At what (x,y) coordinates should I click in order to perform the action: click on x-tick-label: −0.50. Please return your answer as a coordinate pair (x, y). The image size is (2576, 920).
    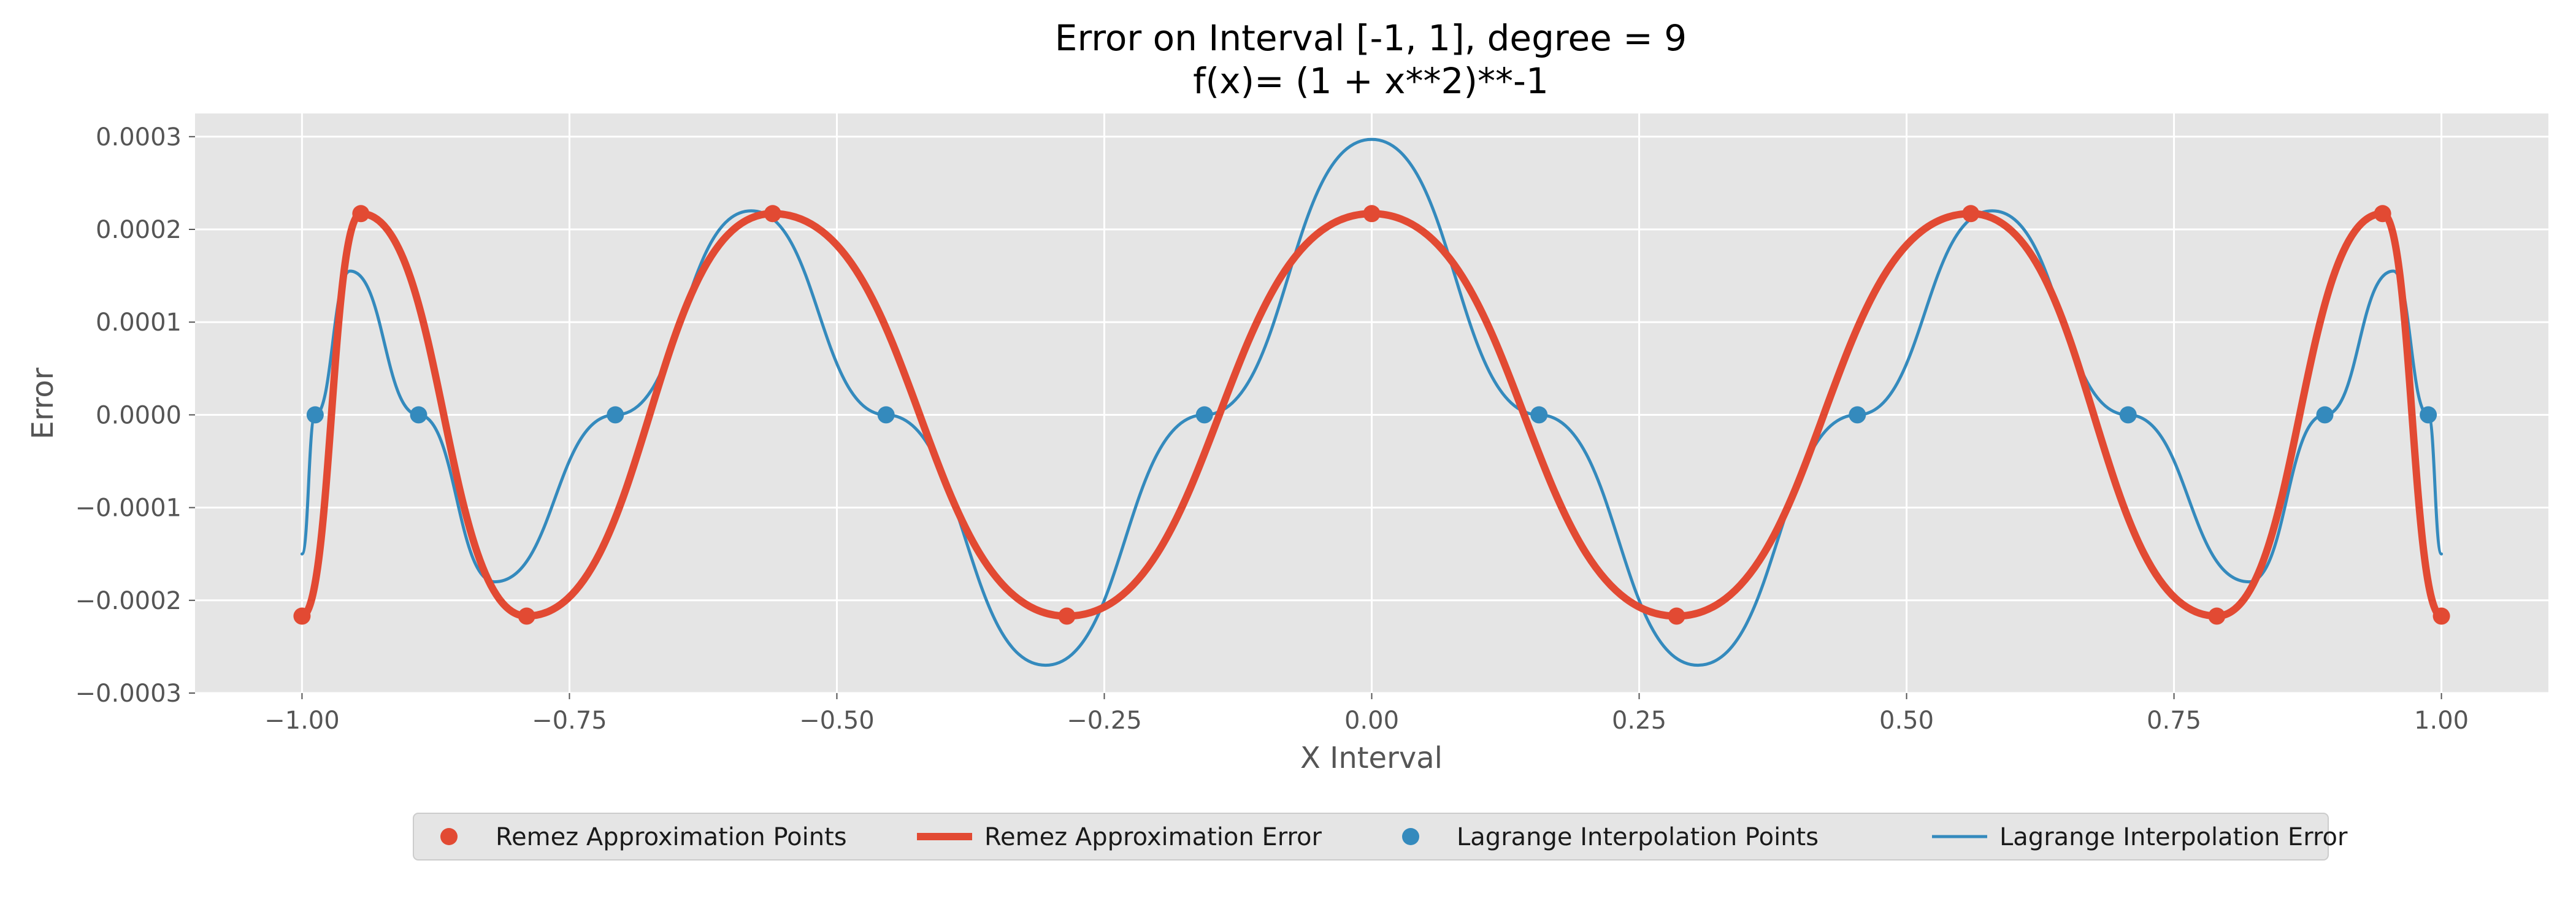
    Looking at the image, I should click on (837, 721).